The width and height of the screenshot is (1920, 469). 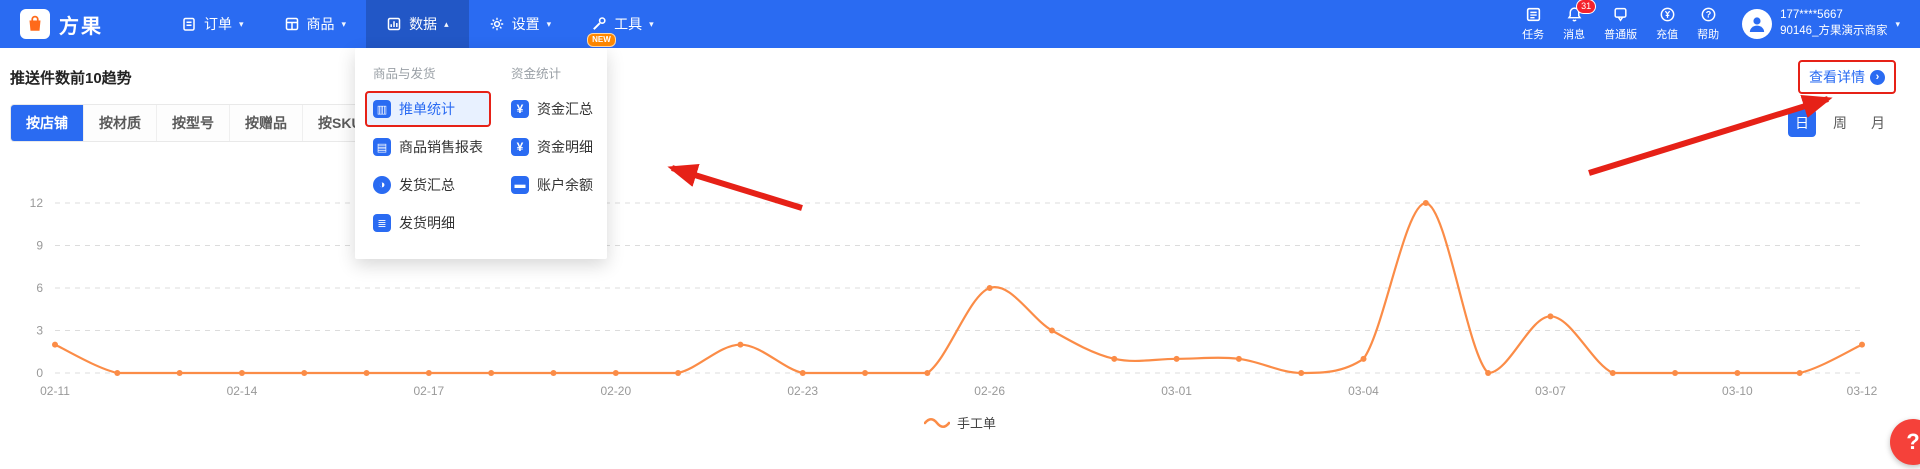 I want to click on recharge-icon, so click(x=1667, y=14).